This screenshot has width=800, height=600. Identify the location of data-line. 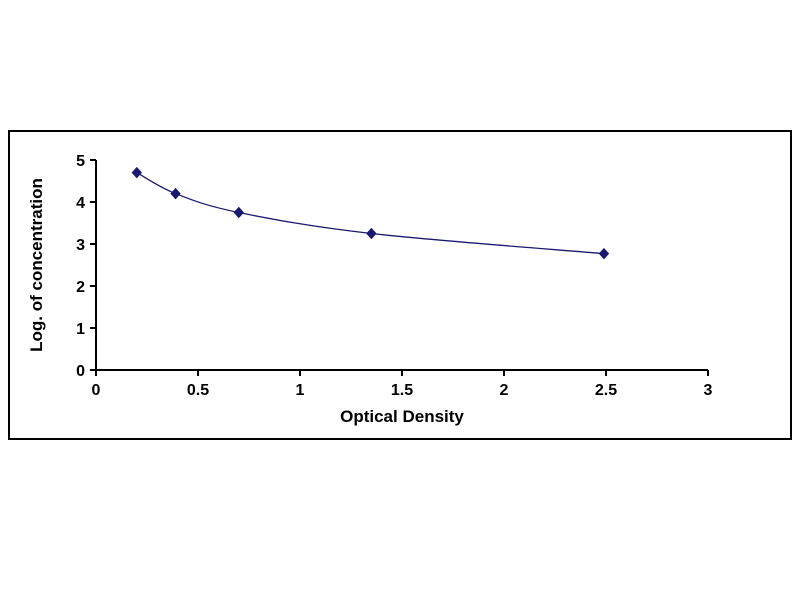
(370, 213).